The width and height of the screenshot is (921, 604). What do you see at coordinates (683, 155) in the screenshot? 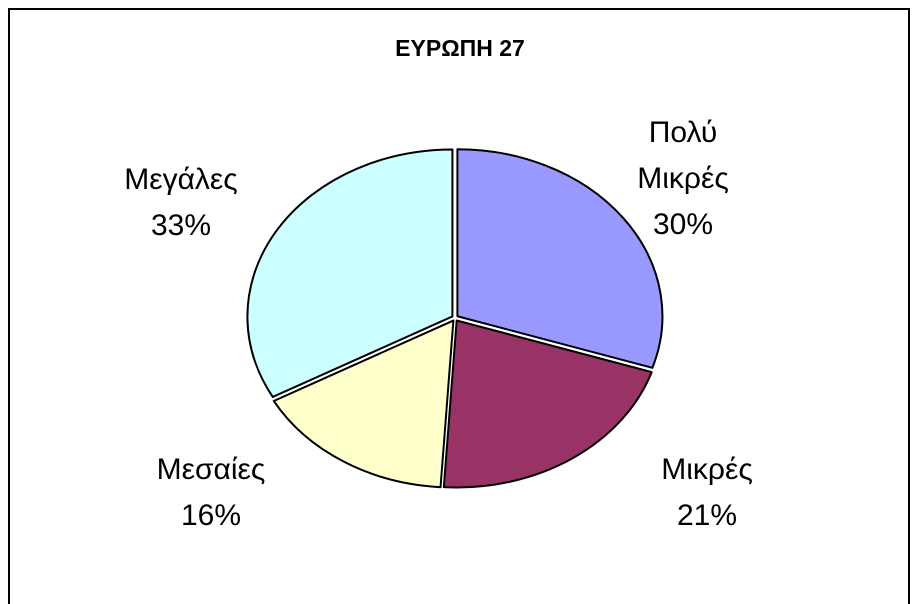
I see `category-label: Πολύ Μικρές` at bounding box center [683, 155].